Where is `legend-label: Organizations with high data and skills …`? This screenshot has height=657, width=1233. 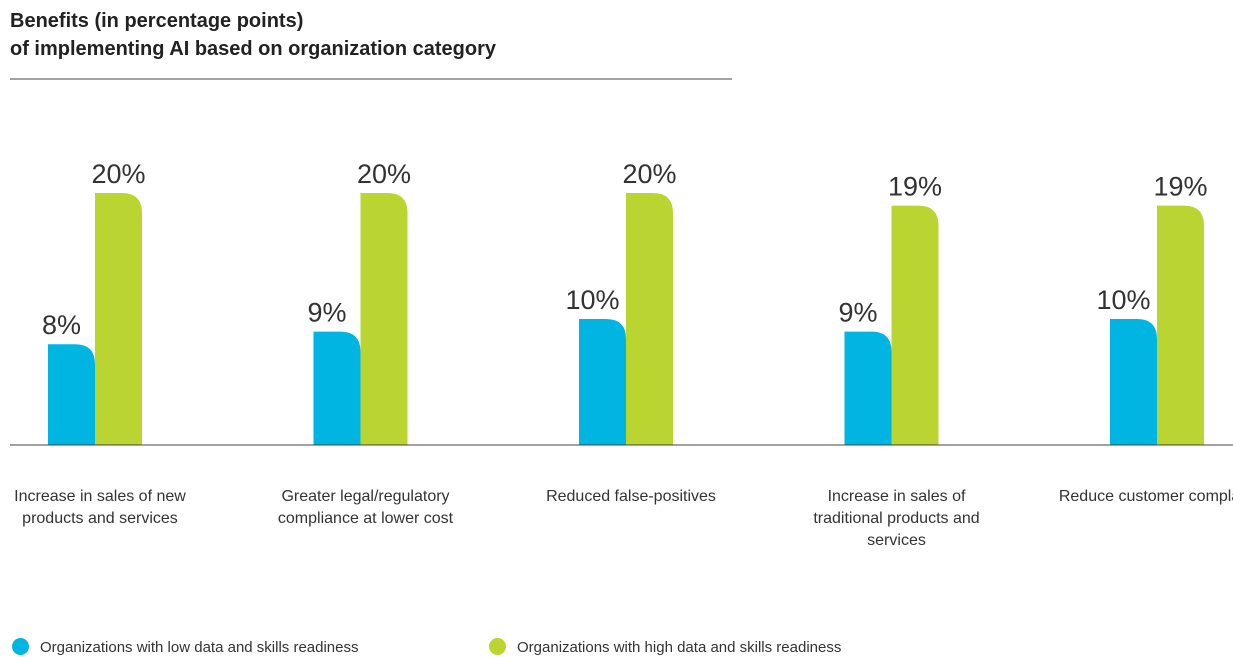
legend-label: Organizations with high data and skills … is located at coordinates (679, 647).